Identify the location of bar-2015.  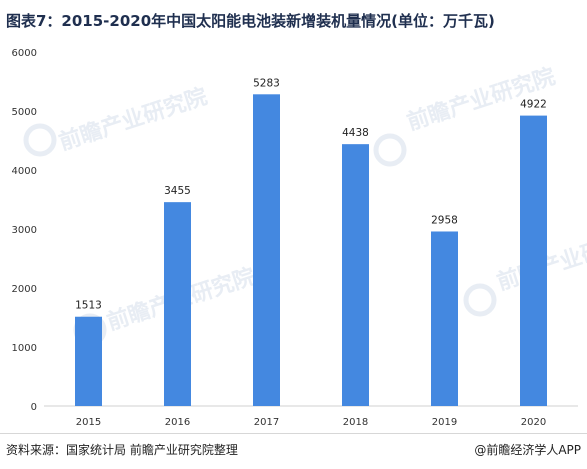
(88, 361).